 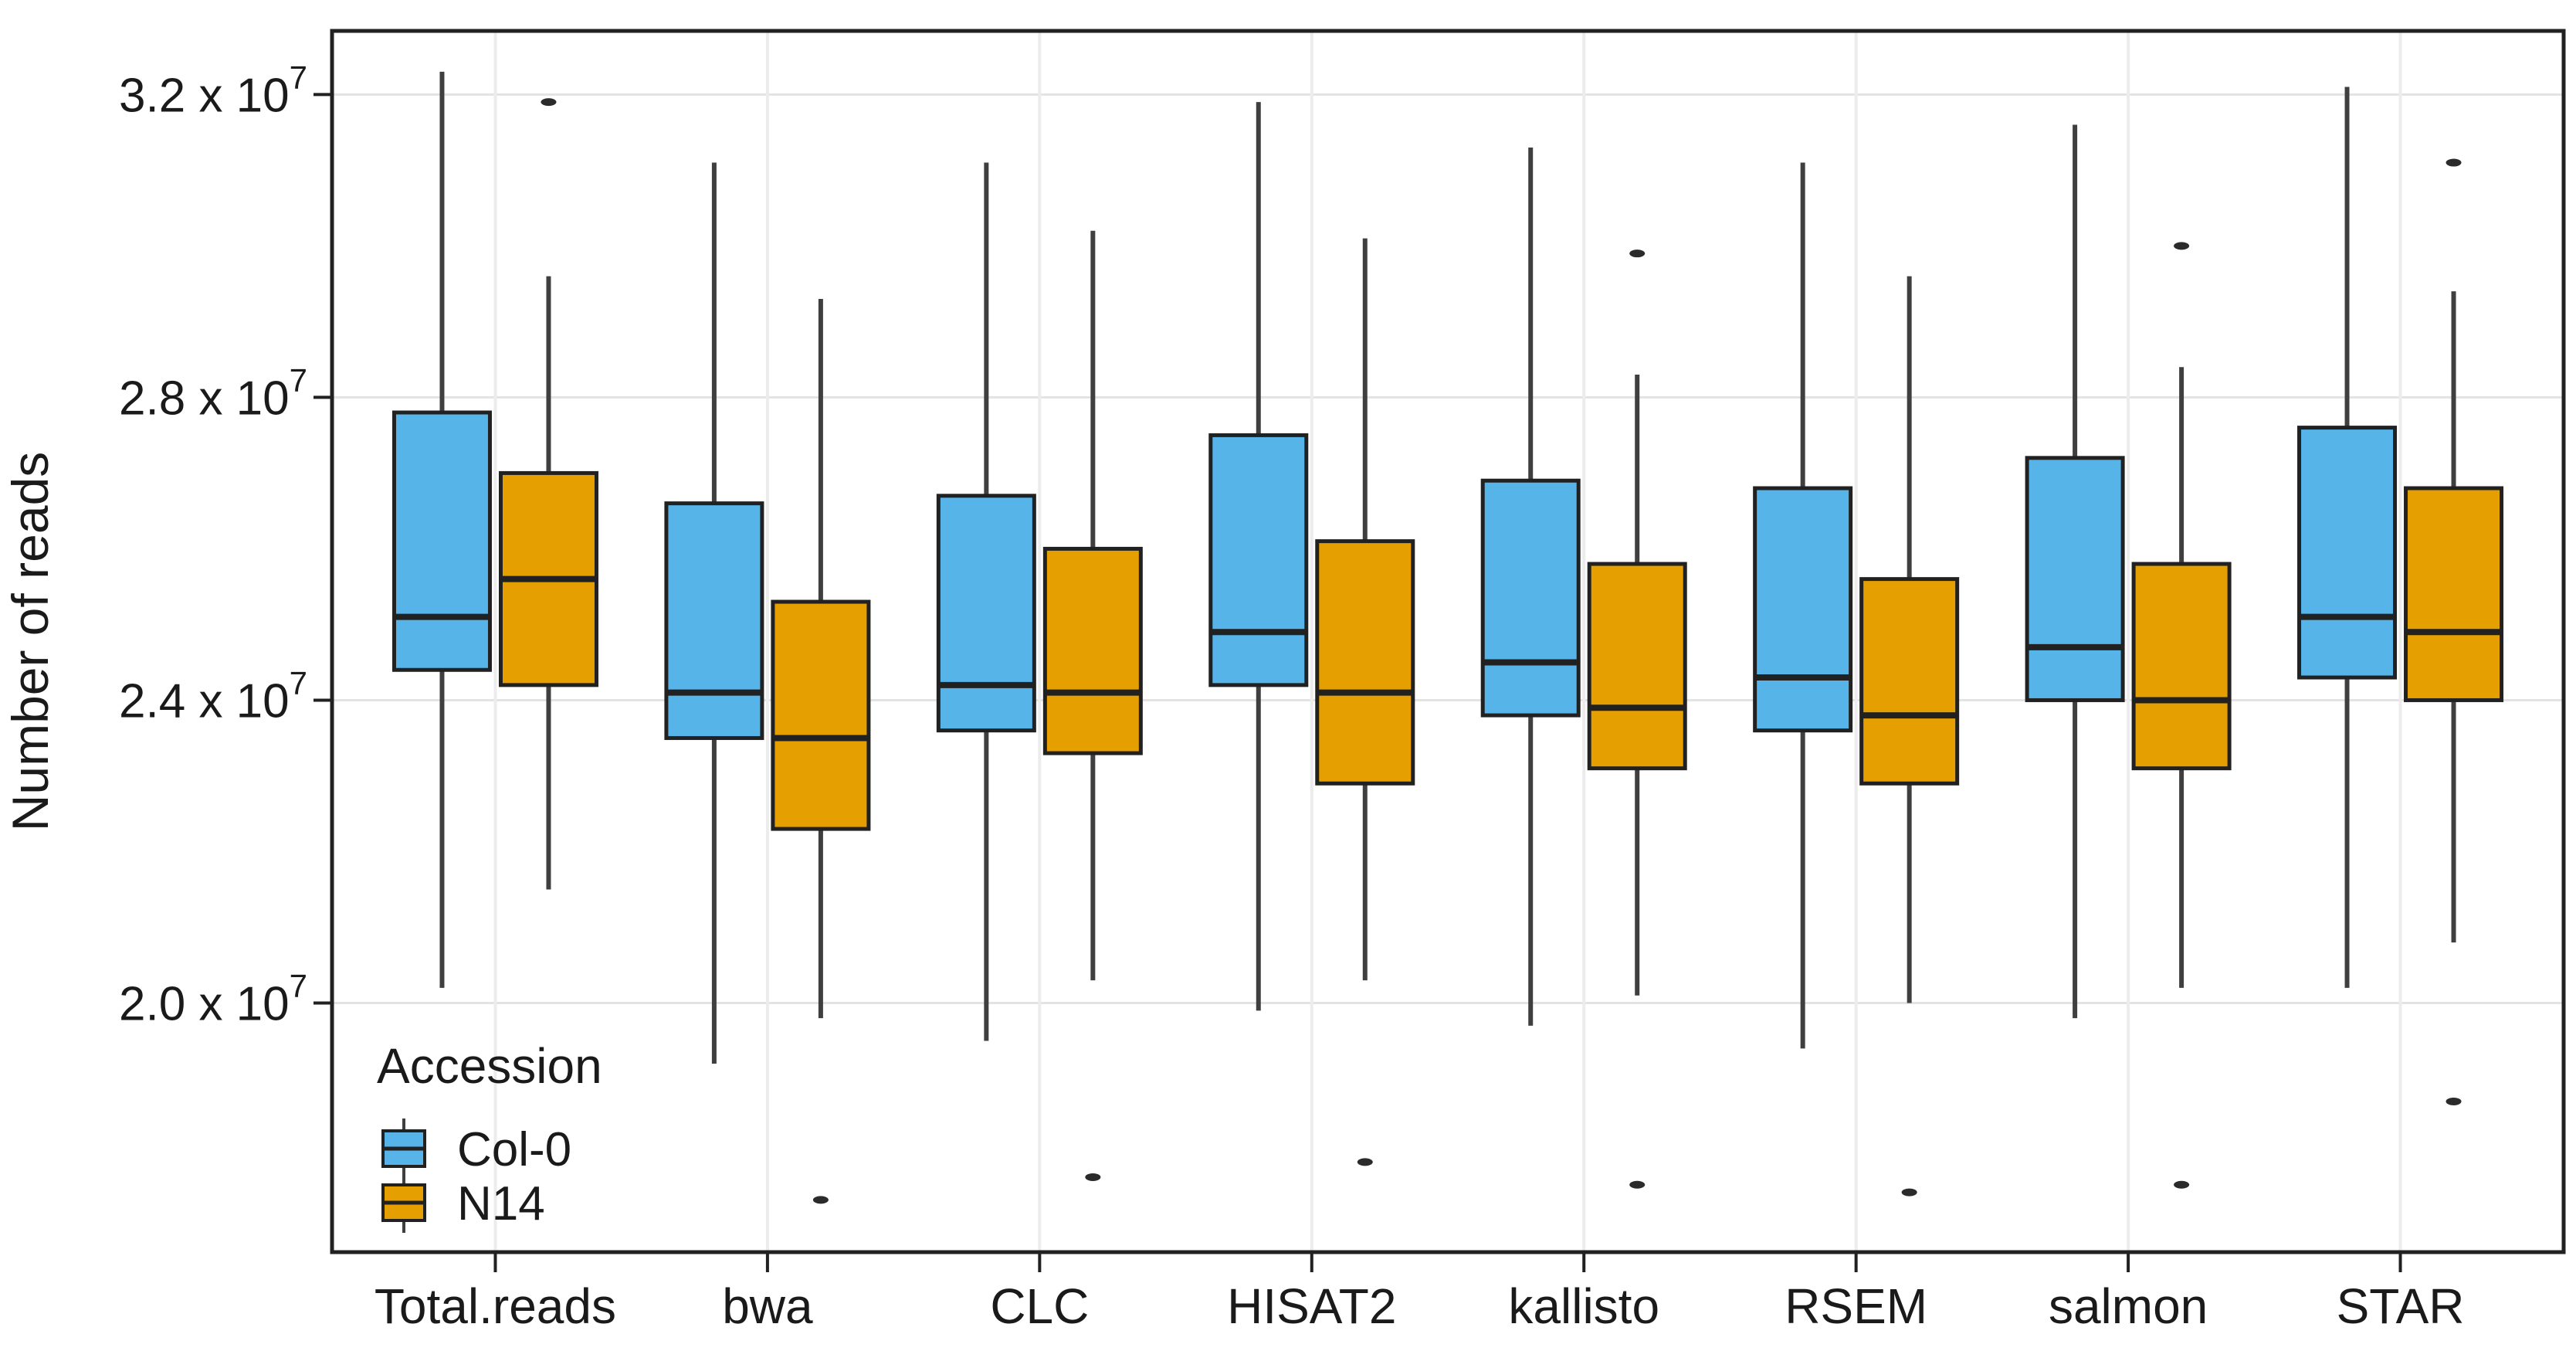 I want to click on box-N14-bwa, so click(x=821, y=751).